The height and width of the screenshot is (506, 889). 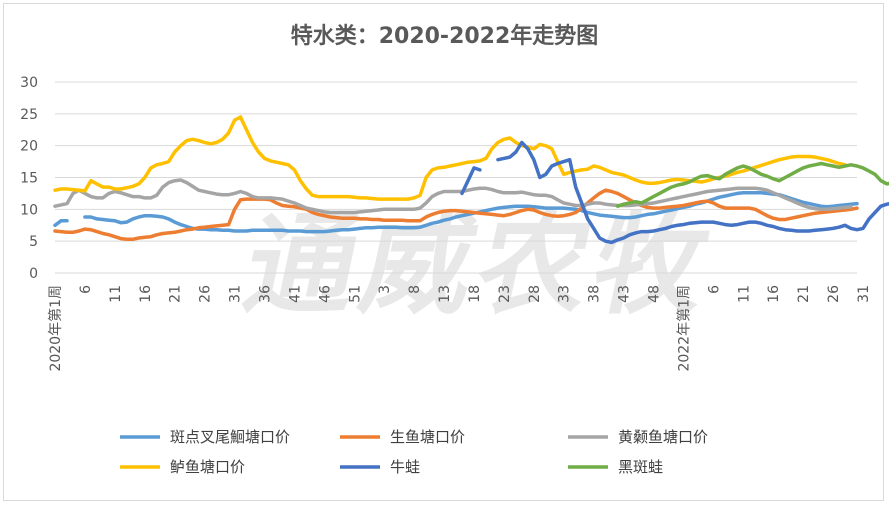 What do you see at coordinates (663, 437) in the screenshot?
I see `legend-label: 黄颡鱼塘口价` at bounding box center [663, 437].